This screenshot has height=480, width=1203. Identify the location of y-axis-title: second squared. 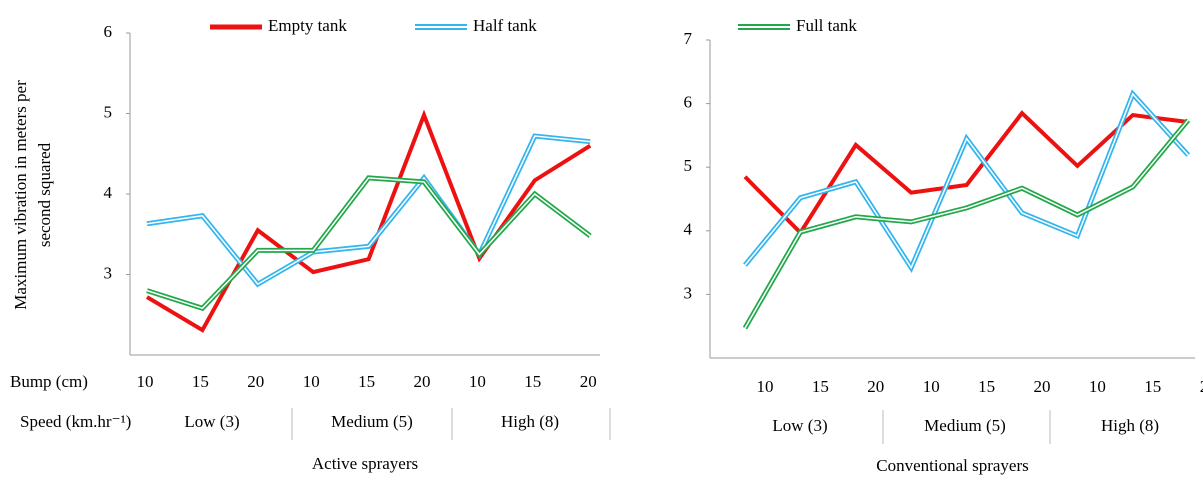
(44, 194).